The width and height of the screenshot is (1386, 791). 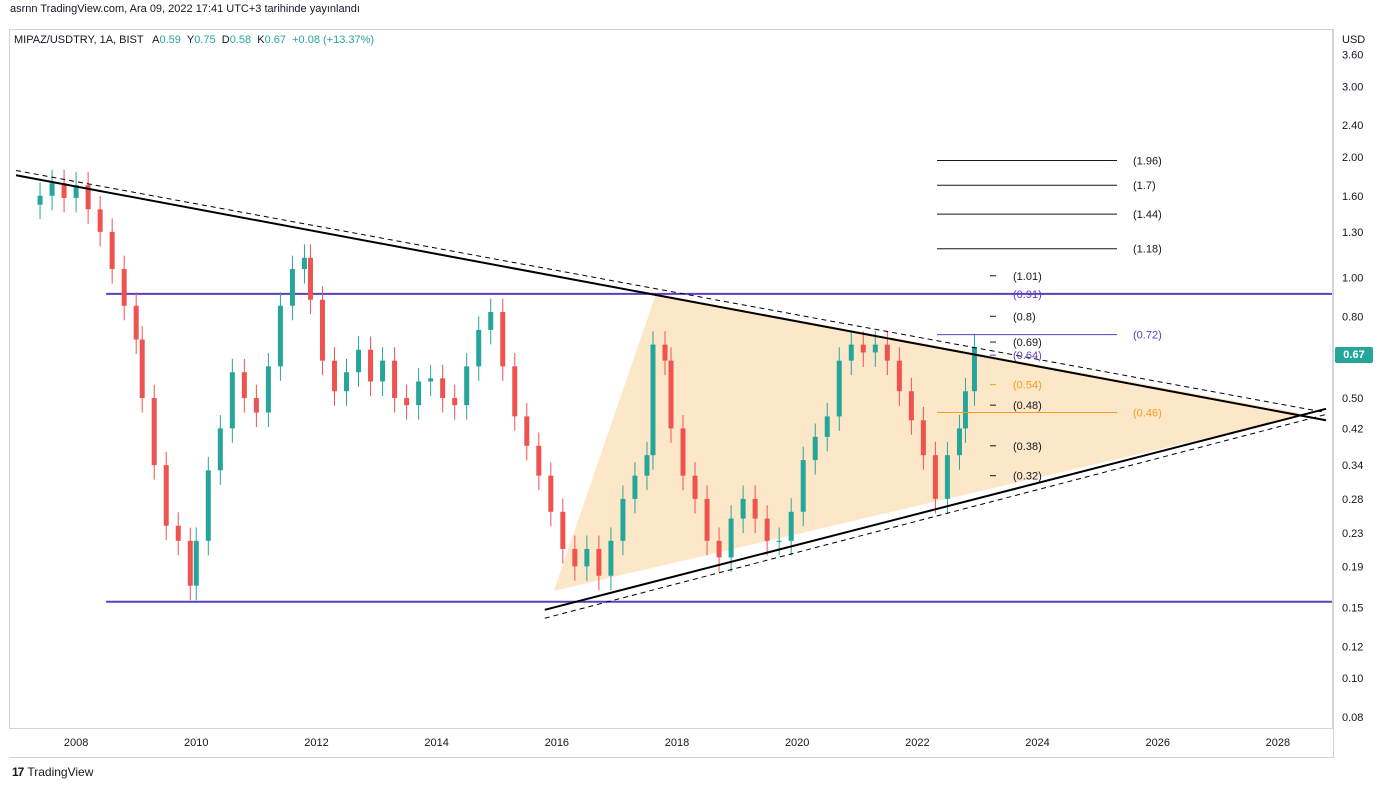 I want to click on x-tick-label: 2022, so click(x=917, y=743).